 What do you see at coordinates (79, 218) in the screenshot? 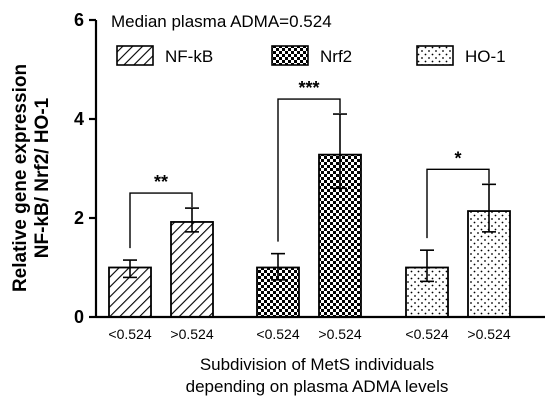
I see `y-tick-label: 2` at bounding box center [79, 218].